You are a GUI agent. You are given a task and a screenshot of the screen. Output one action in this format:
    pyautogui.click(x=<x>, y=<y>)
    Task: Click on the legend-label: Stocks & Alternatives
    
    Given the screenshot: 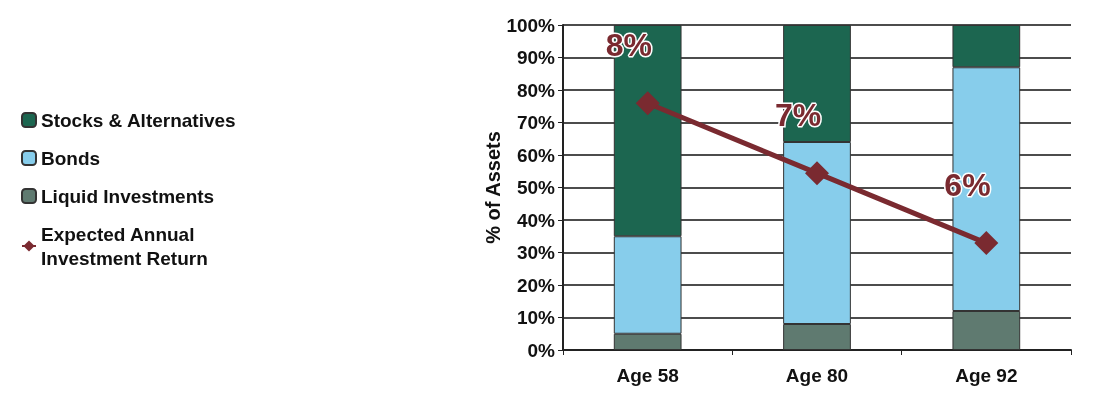 What is the action you would take?
    pyautogui.click(x=138, y=120)
    